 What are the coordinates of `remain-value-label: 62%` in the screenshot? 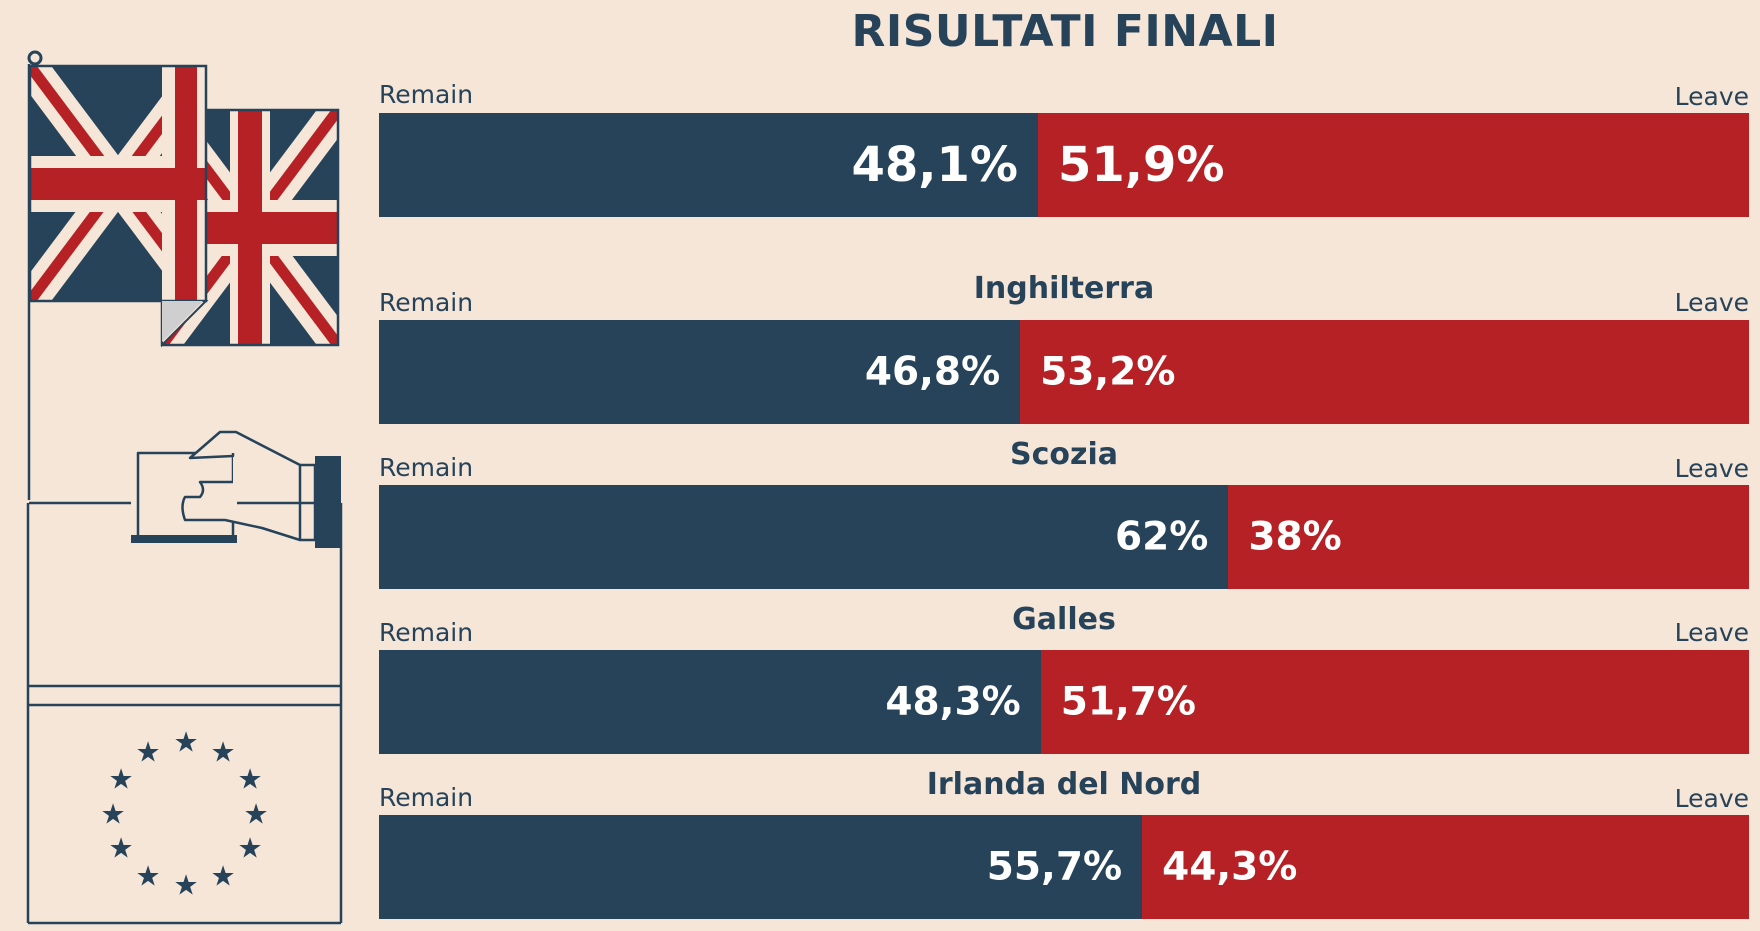 It's located at (1162, 537).